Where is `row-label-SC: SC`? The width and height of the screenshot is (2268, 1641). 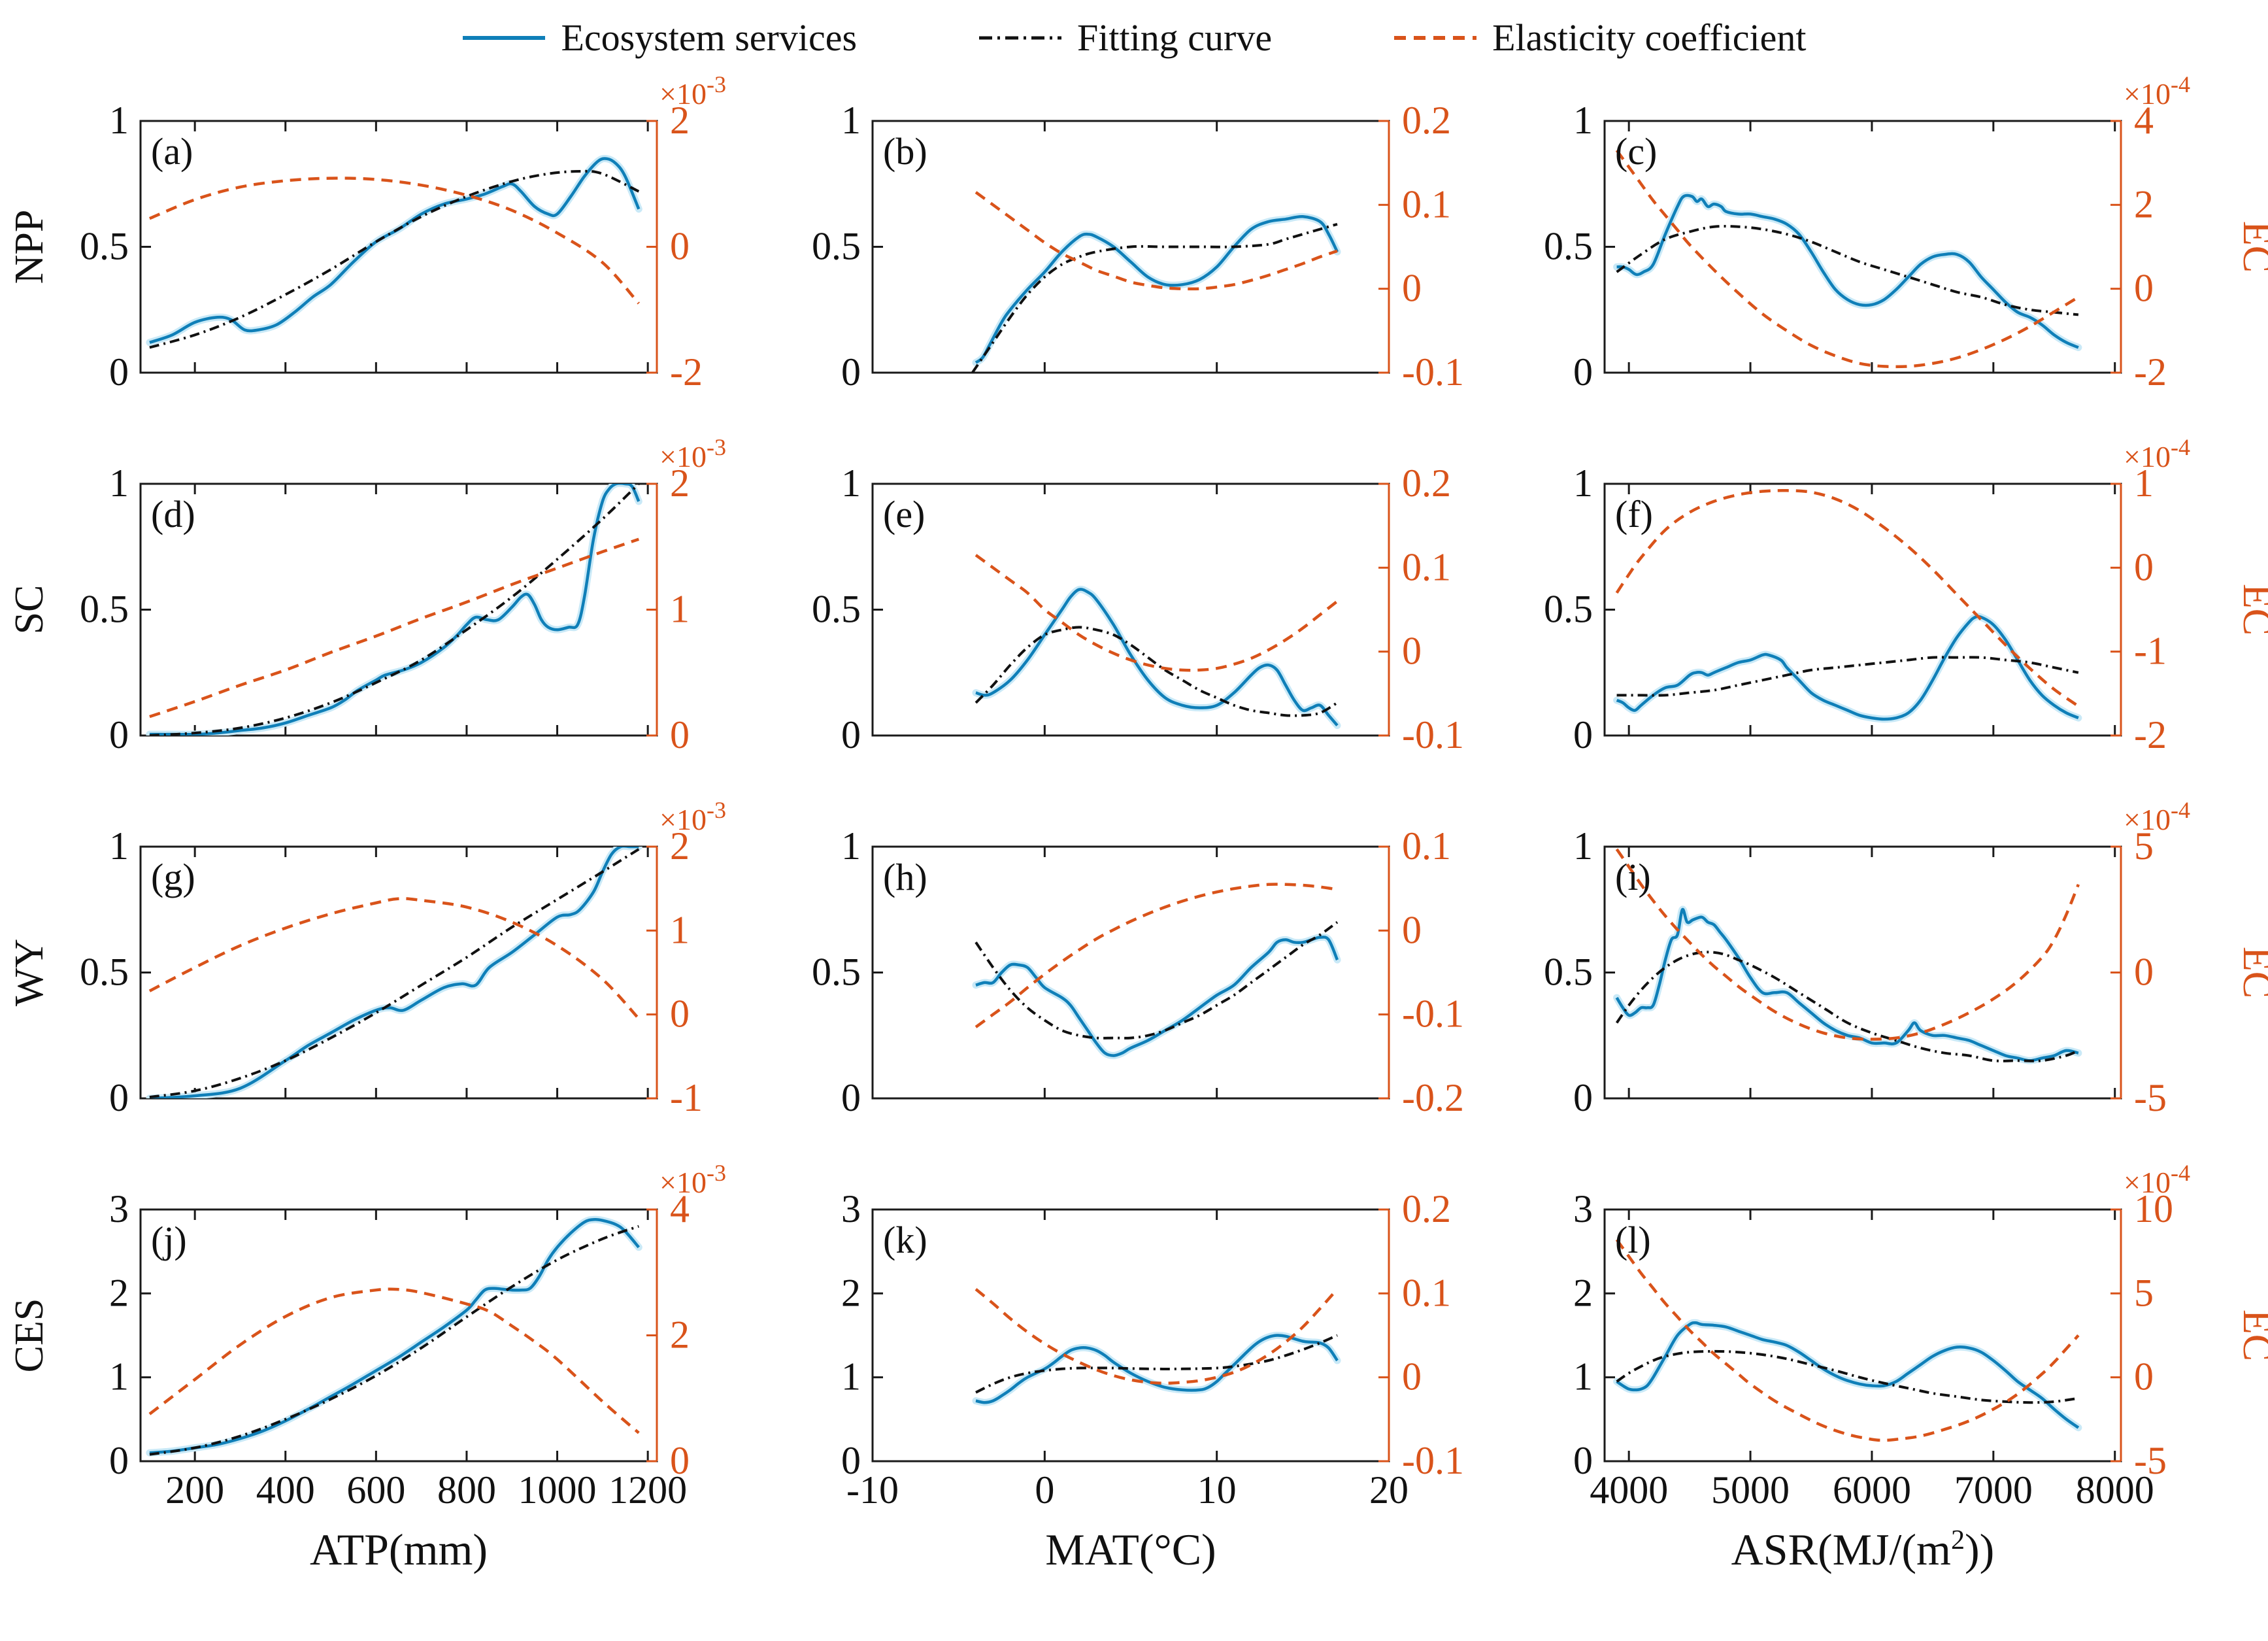
row-label-SC: SC is located at coordinates (29, 610).